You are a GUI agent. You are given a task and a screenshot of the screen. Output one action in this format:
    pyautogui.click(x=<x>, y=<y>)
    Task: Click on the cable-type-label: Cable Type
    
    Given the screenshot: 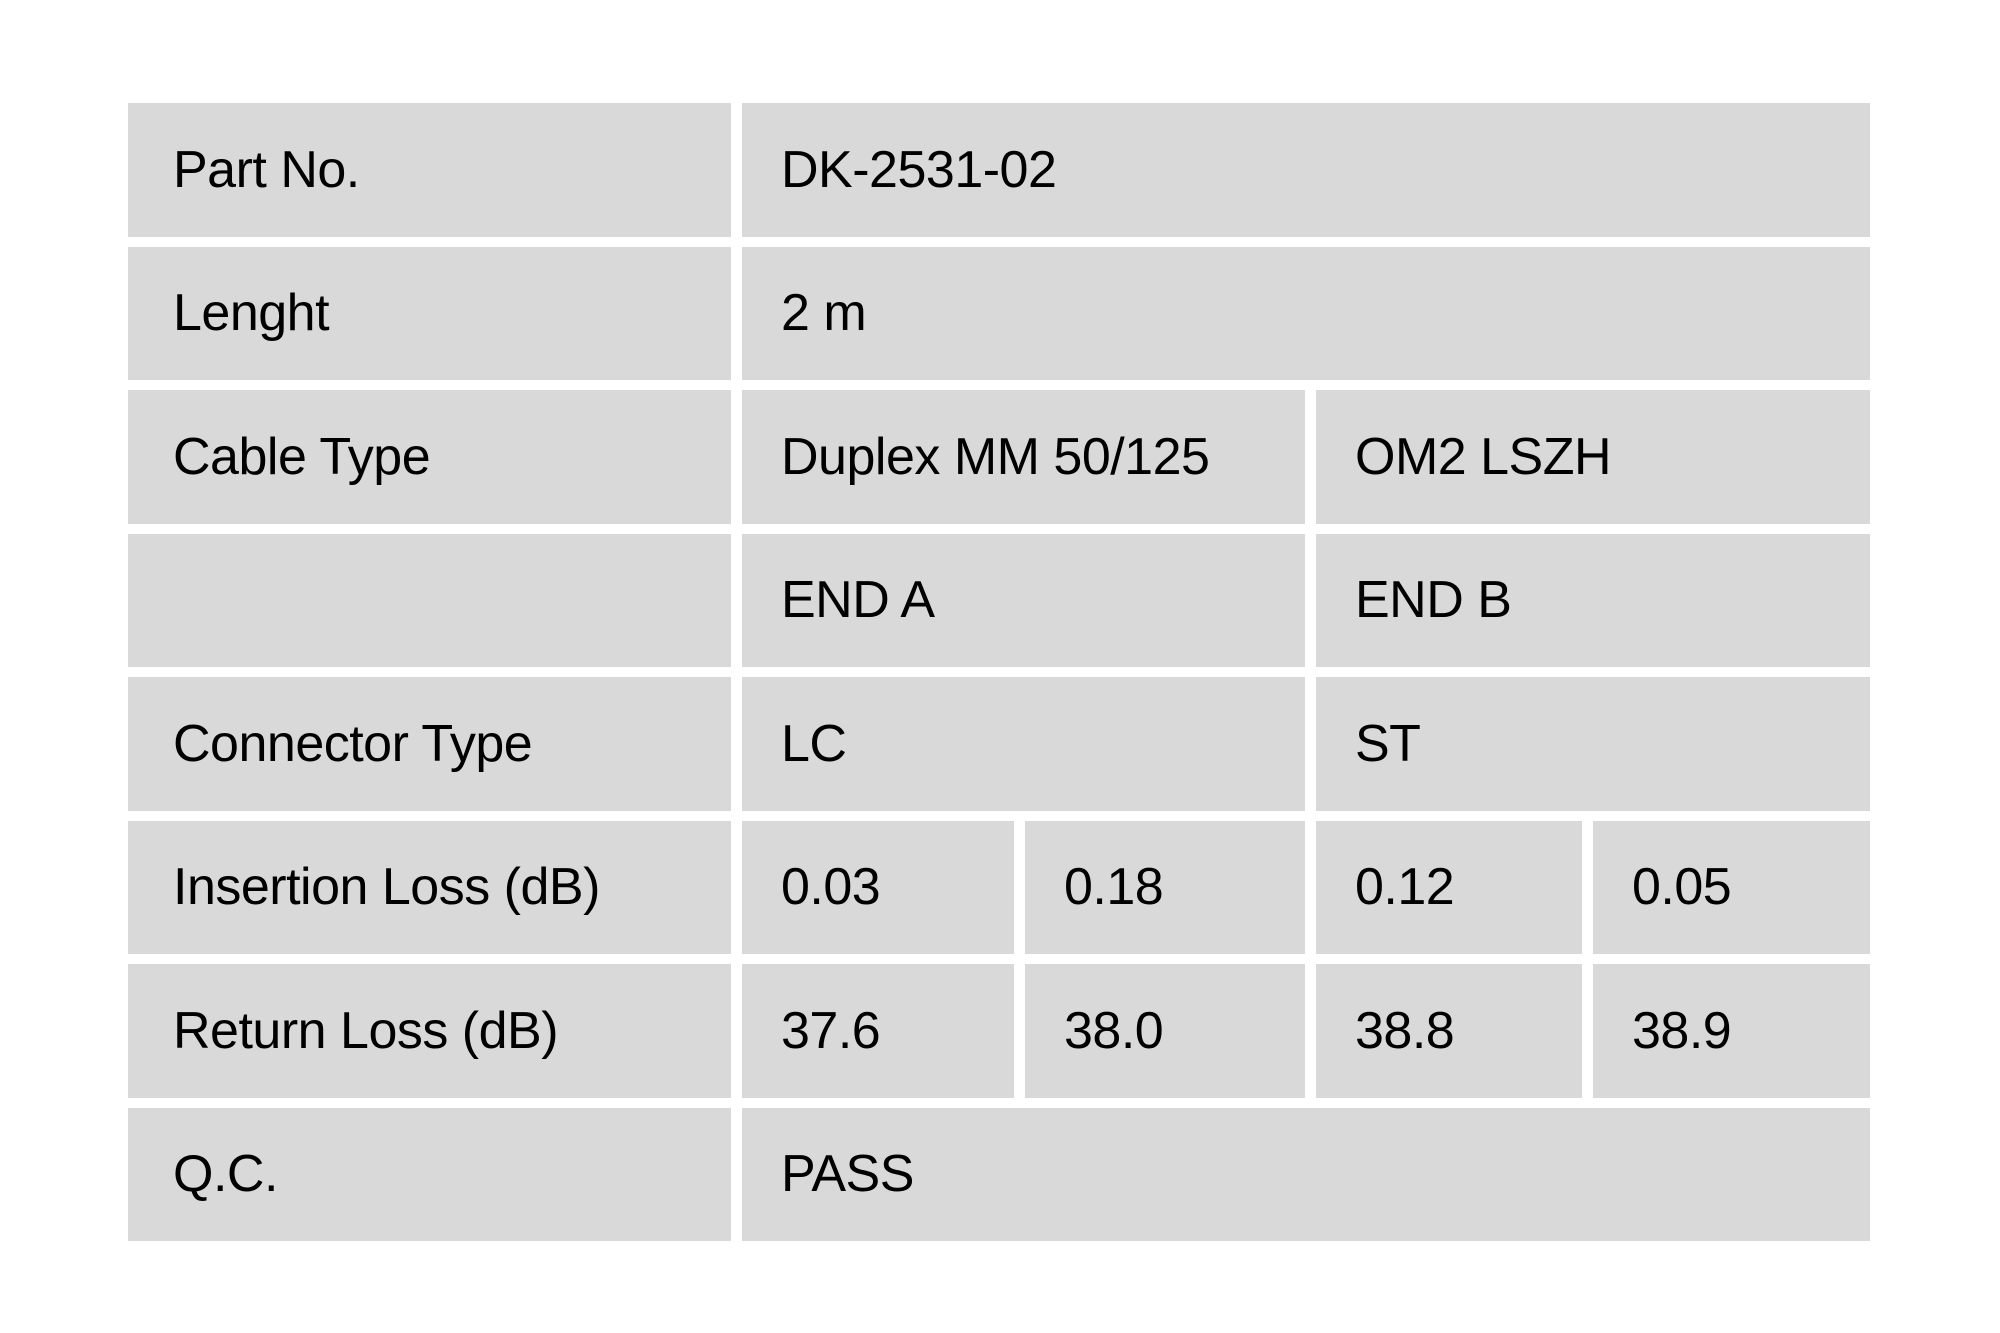 What is the action you would take?
    pyautogui.click(x=429, y=457)
    